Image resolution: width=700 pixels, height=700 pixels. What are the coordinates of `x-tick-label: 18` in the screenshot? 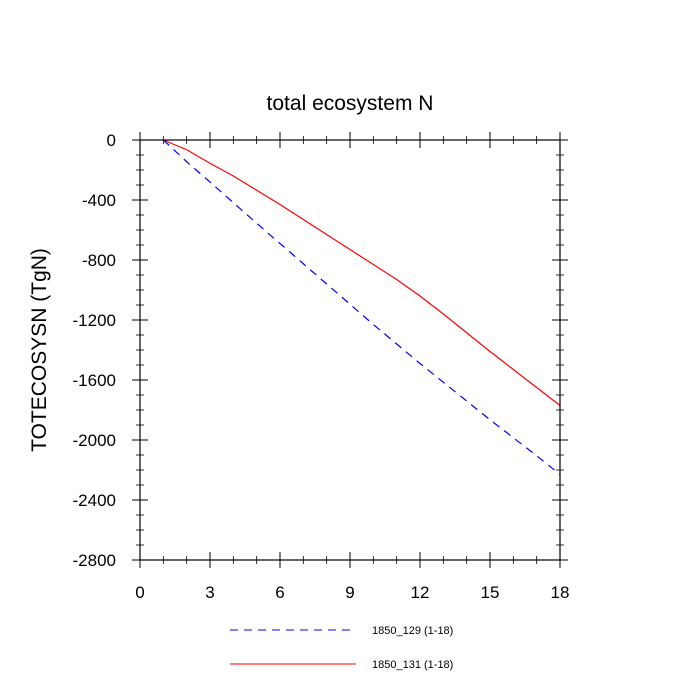 It's located at (560, 592).